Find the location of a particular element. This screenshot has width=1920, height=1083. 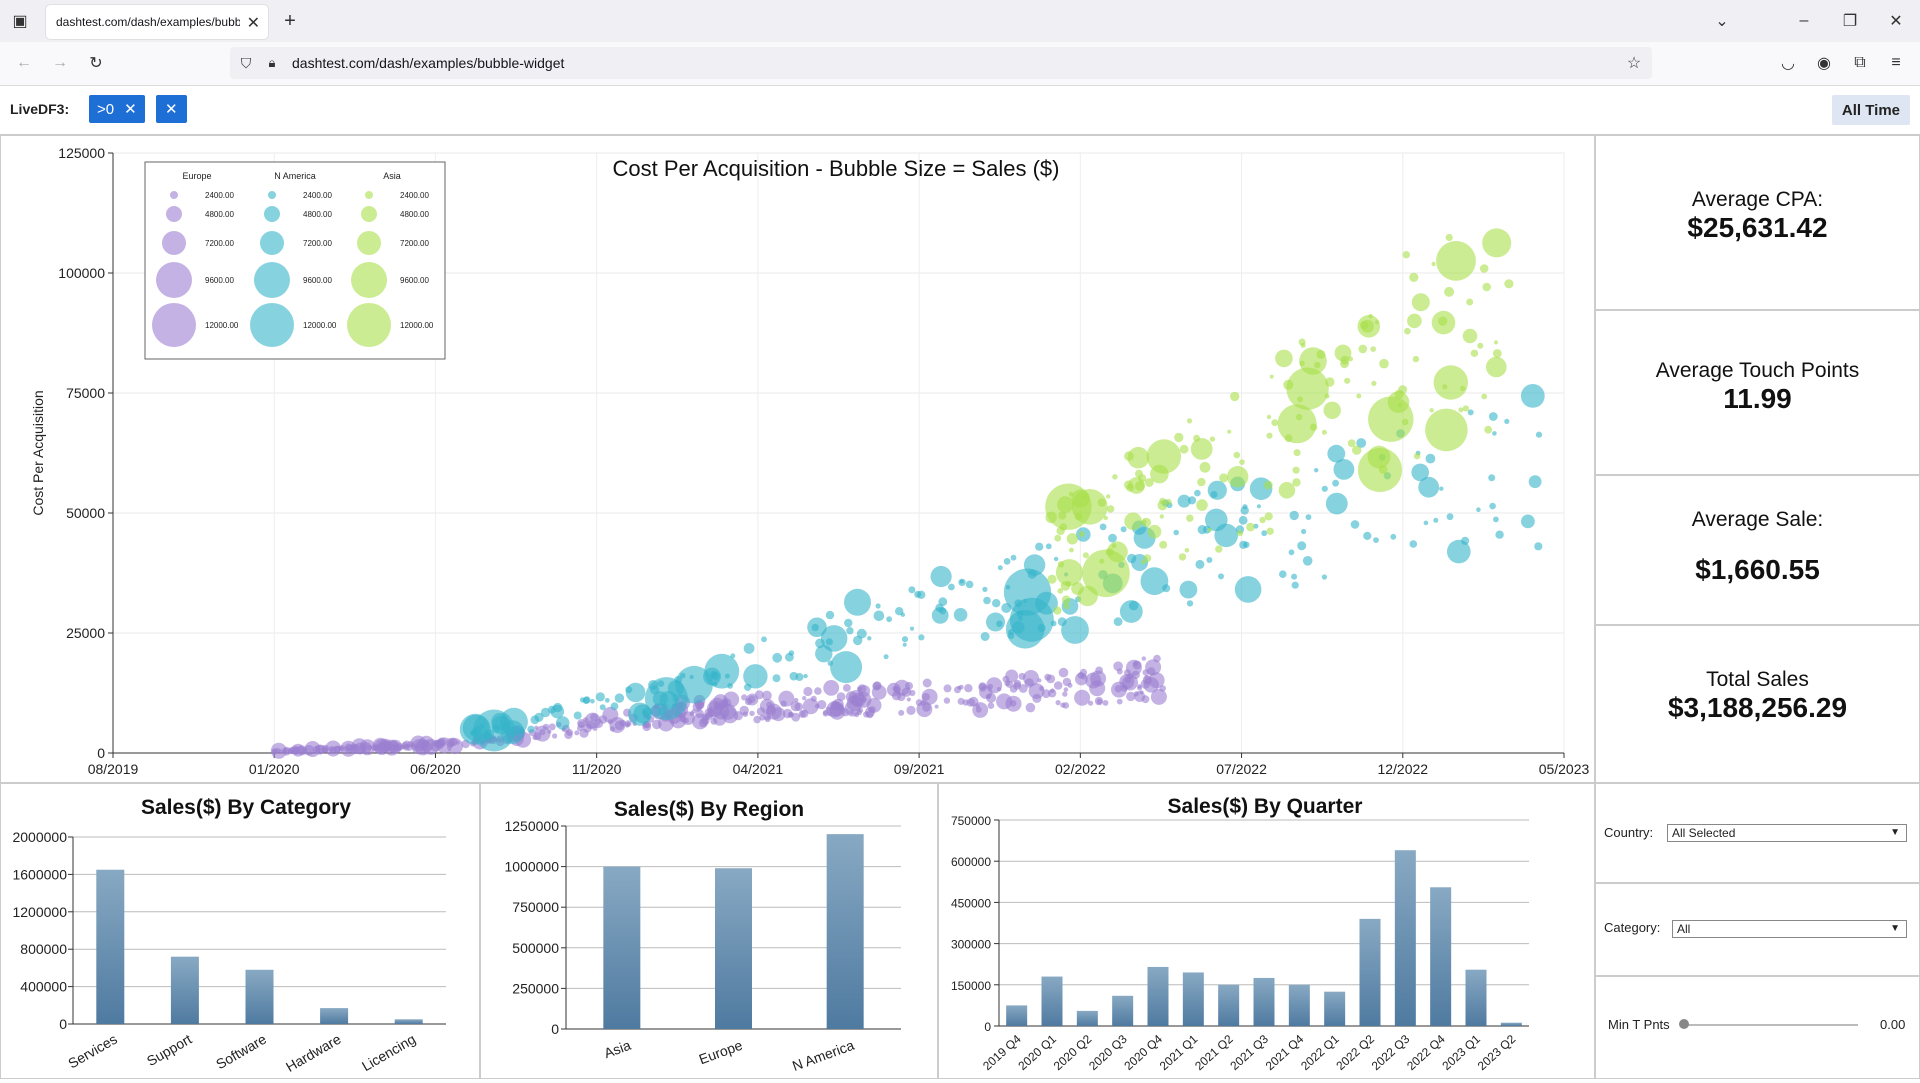

bookmark-star-icon: ☆ is located at coordinates (1634, 63).